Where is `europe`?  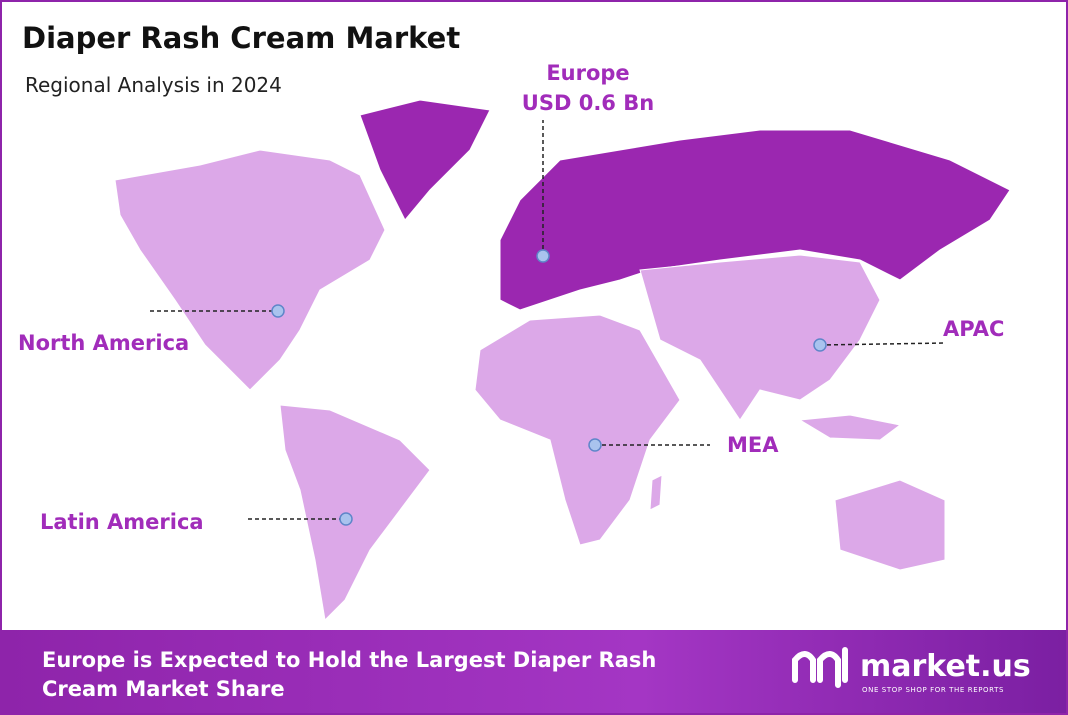
europe is located at coordinates (755, 220).